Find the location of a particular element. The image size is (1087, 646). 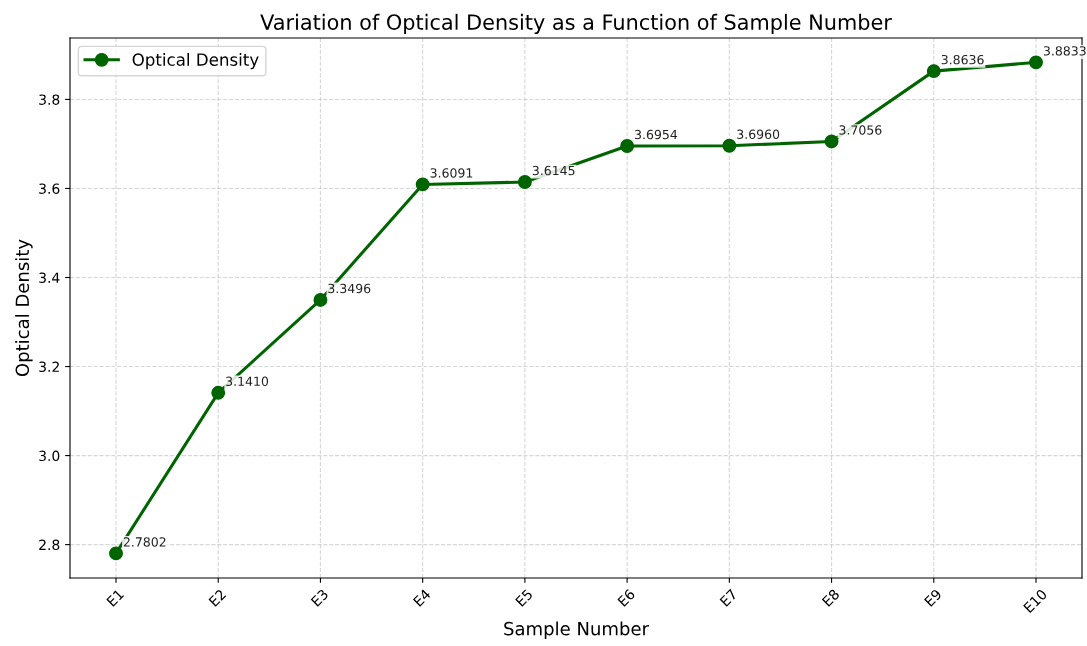

x-tick-label: E10 is located at coordinates (1035, 601).